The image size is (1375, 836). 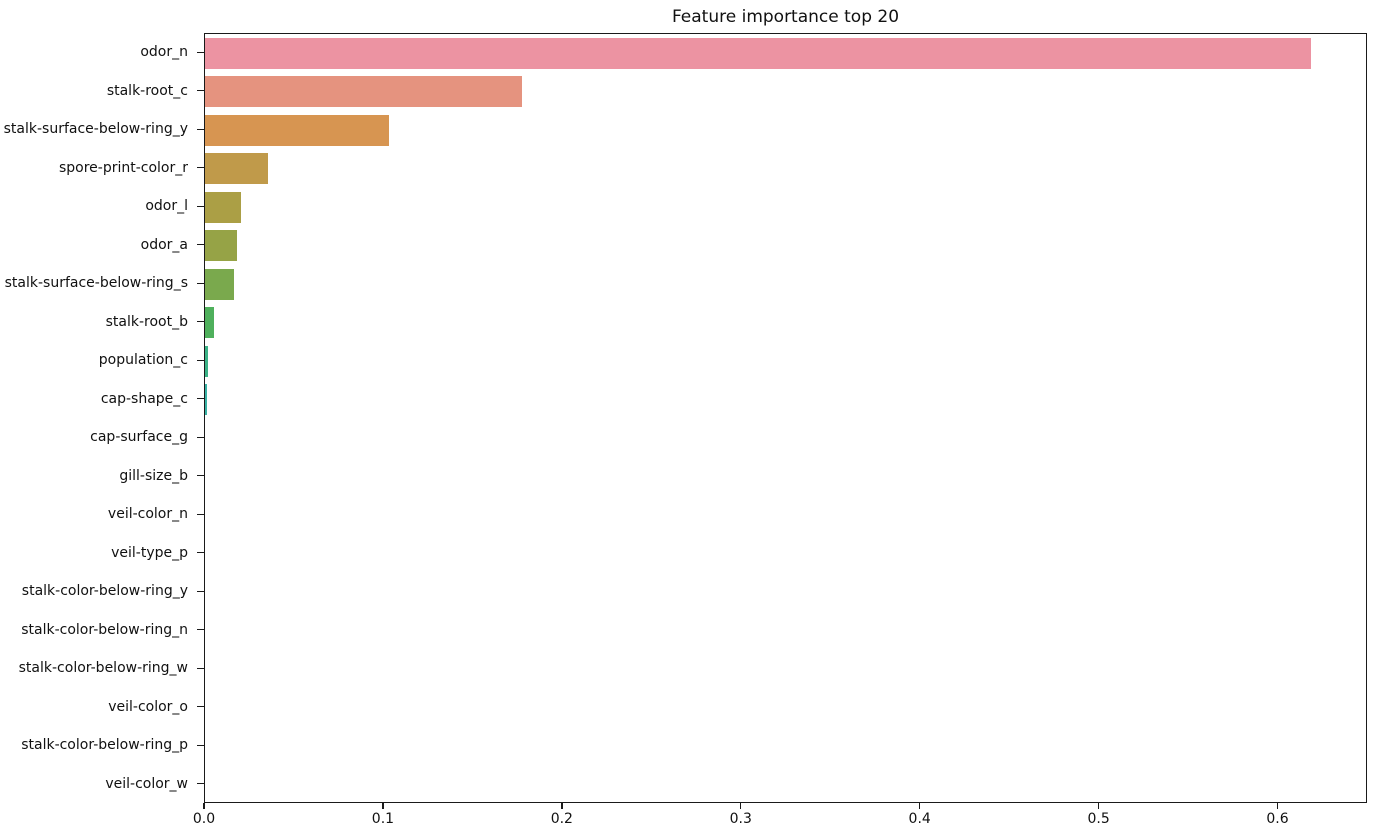 I want to click on y-tick-label-stalk-color-below-ring_y: stalk-color-below-ring_y, so click(x=104, y=591).